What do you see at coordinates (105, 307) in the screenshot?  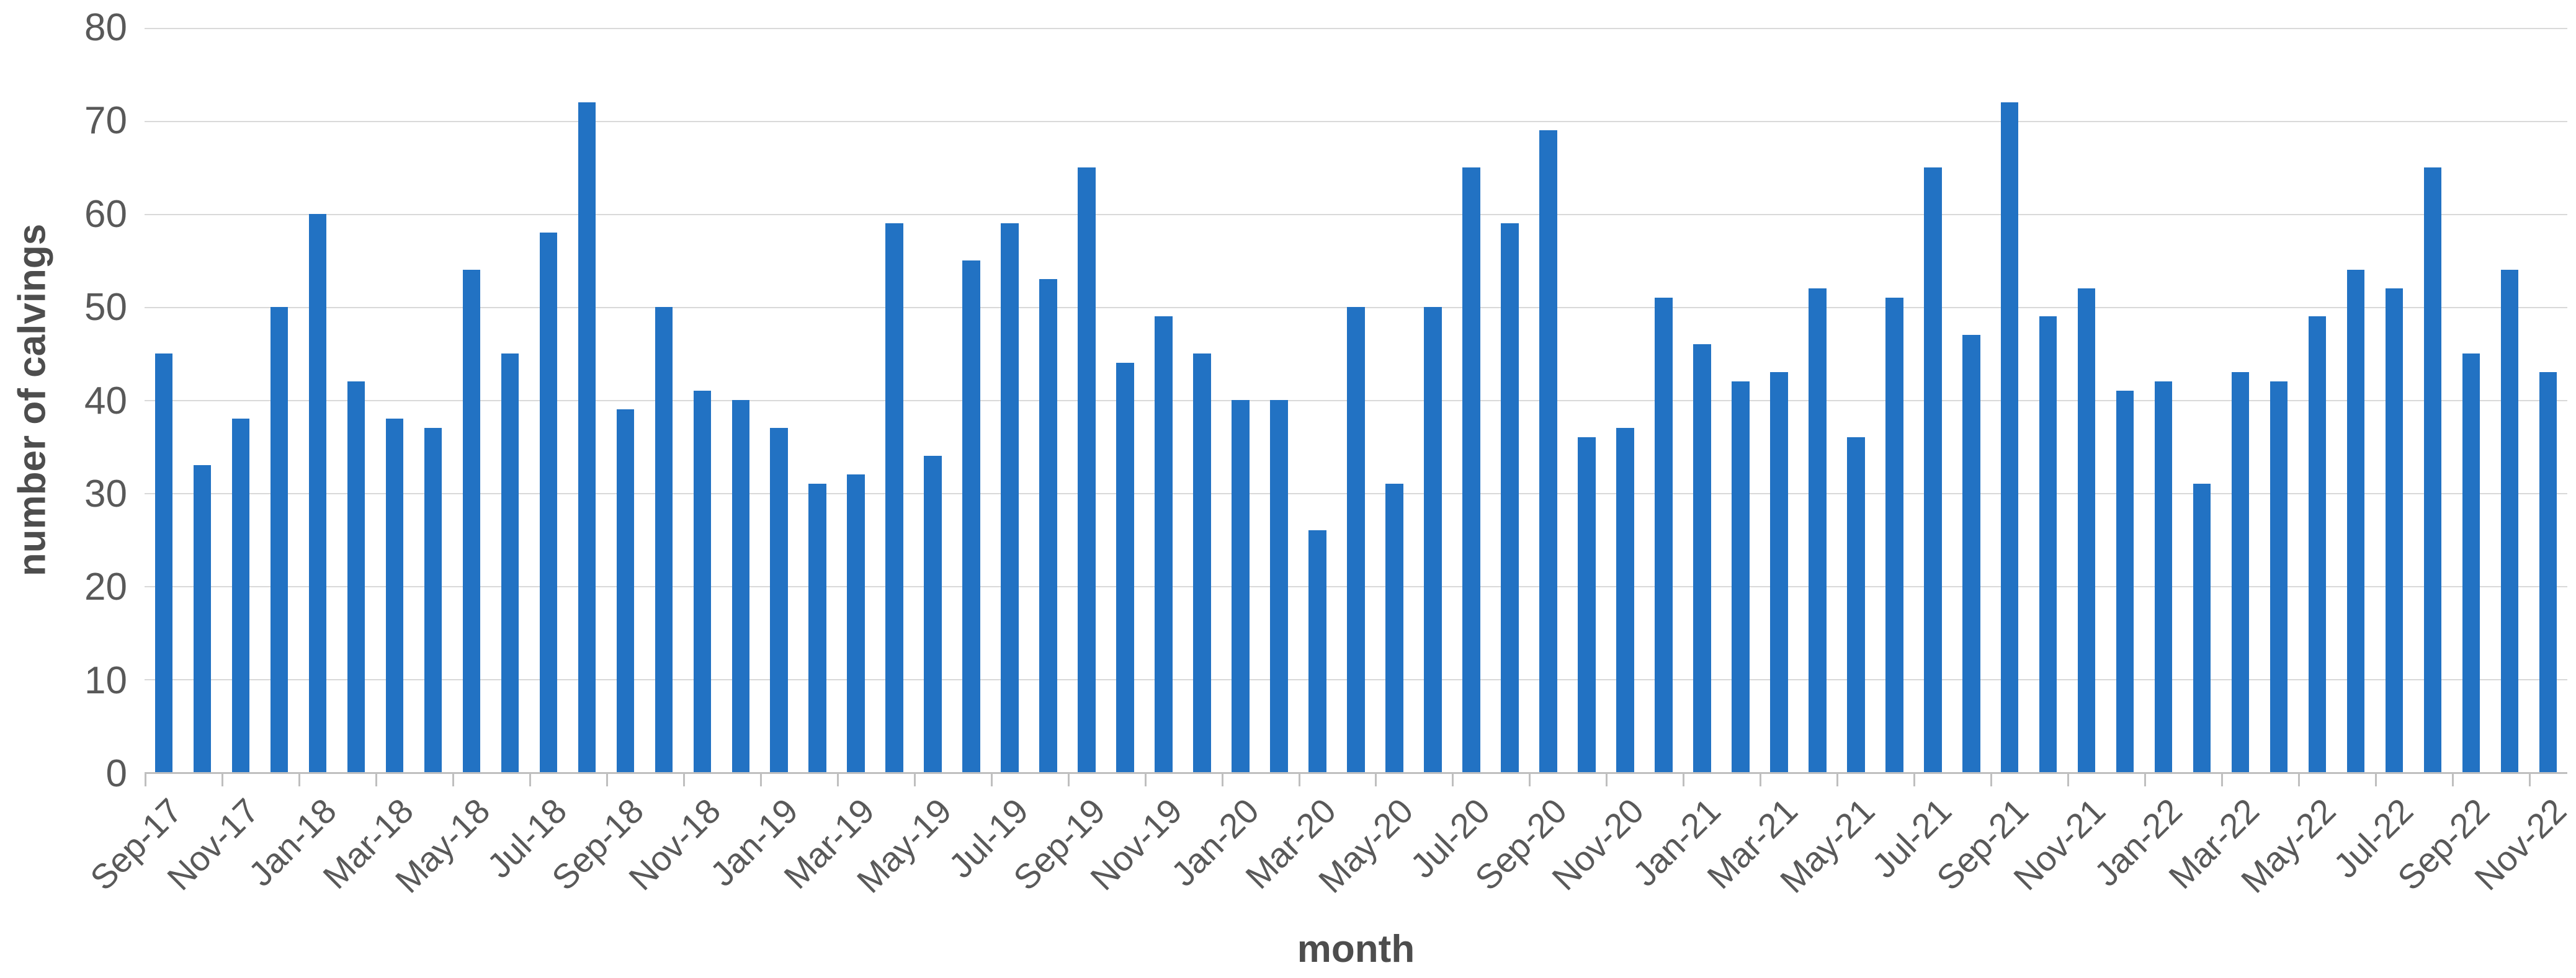 I see `y-tick-label: 50` at bounding box center [105, 307].